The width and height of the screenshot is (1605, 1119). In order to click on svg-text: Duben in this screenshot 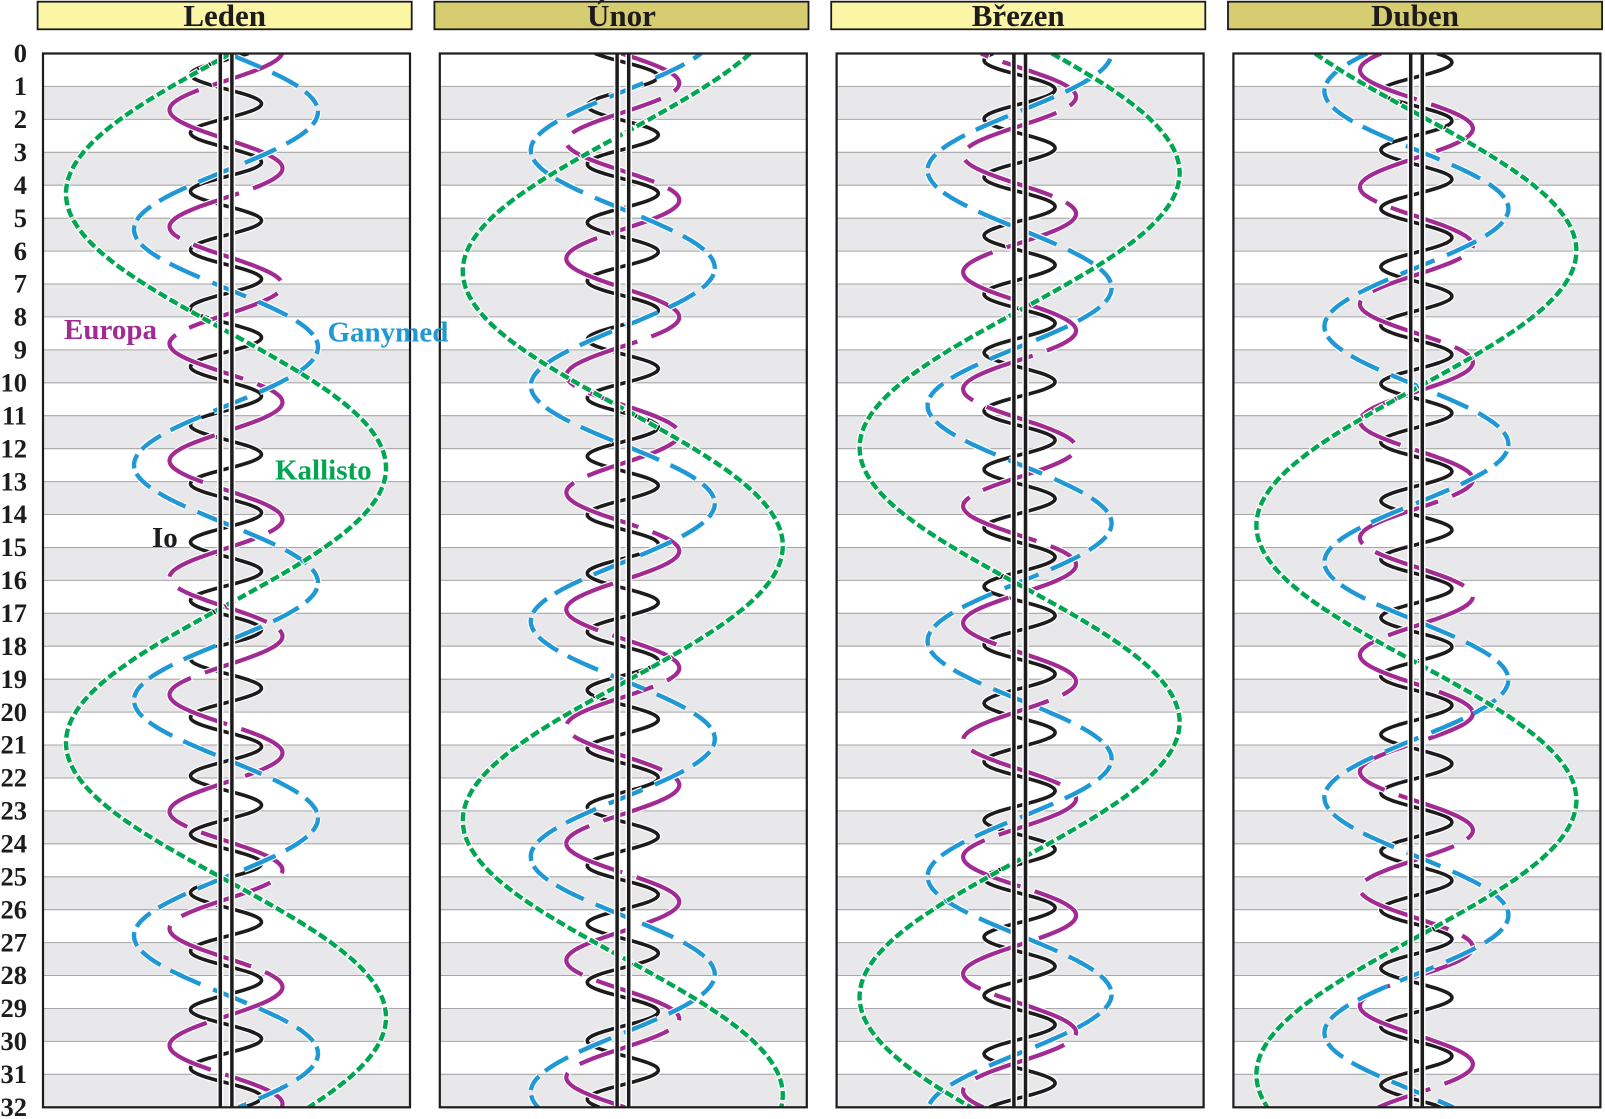, I will do `click(1415, 16)`.